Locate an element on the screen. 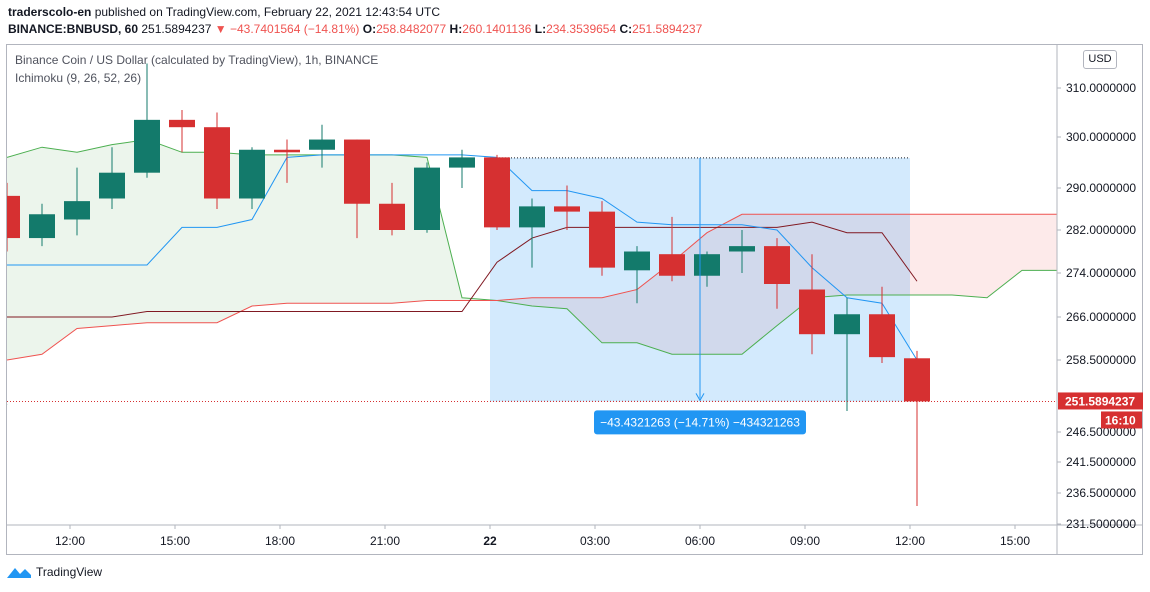 The image size is (1150, 592). footer-brand-label: TradingView is located at coordinates (69, 572).